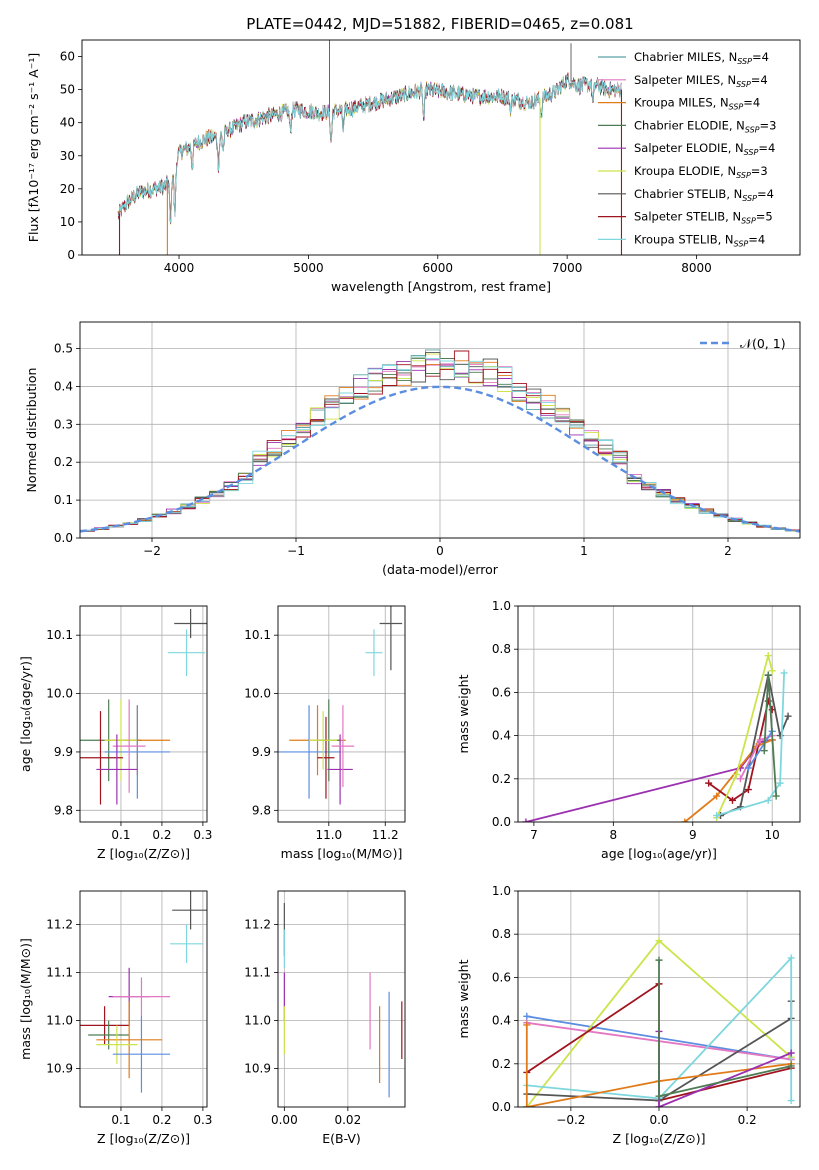  Describe the element at coordinates (701, 58) in the screenshot. I see `legend-entry: Chabrier MILES, NSSP=4` at that location.